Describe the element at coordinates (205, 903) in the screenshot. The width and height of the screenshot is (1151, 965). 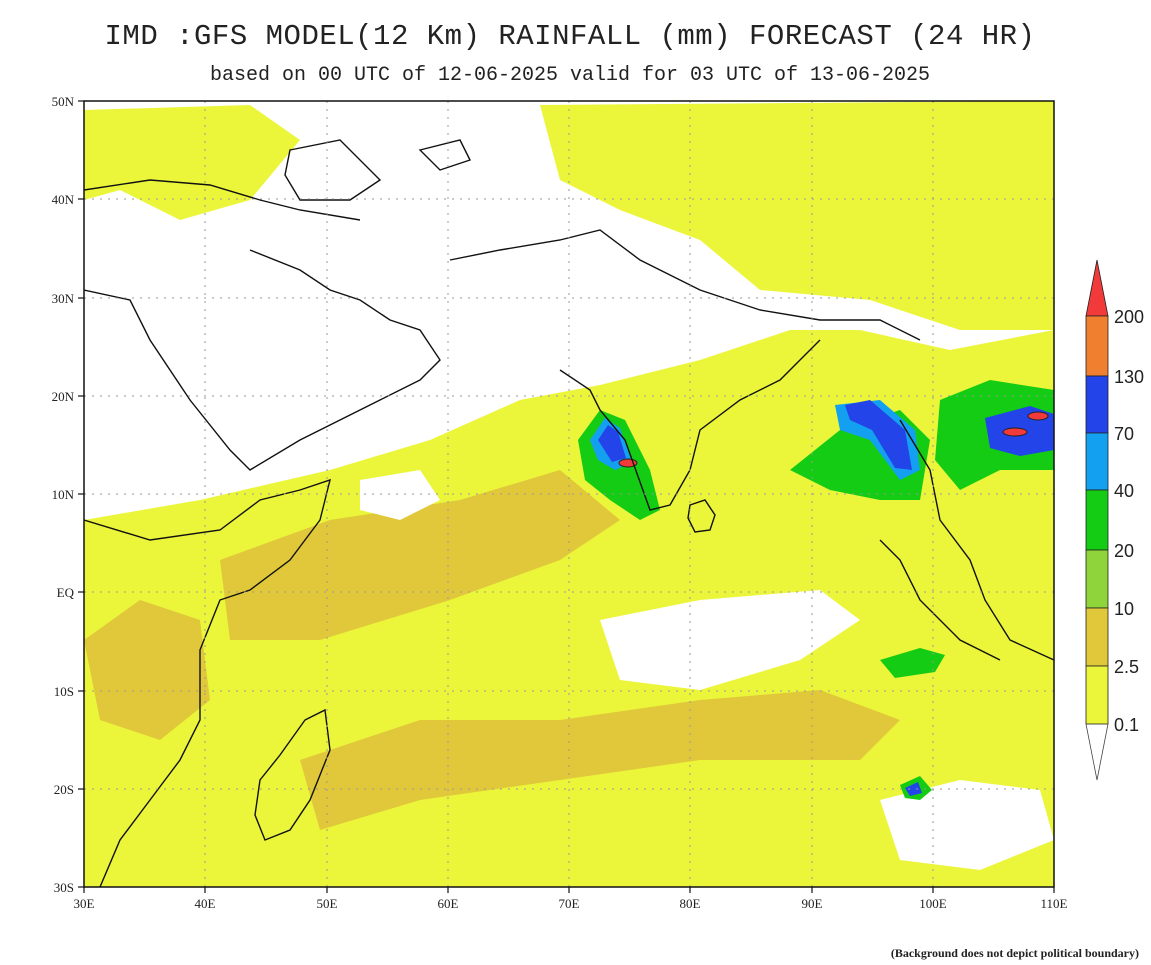
I see `lon-label: 40E` at that location.